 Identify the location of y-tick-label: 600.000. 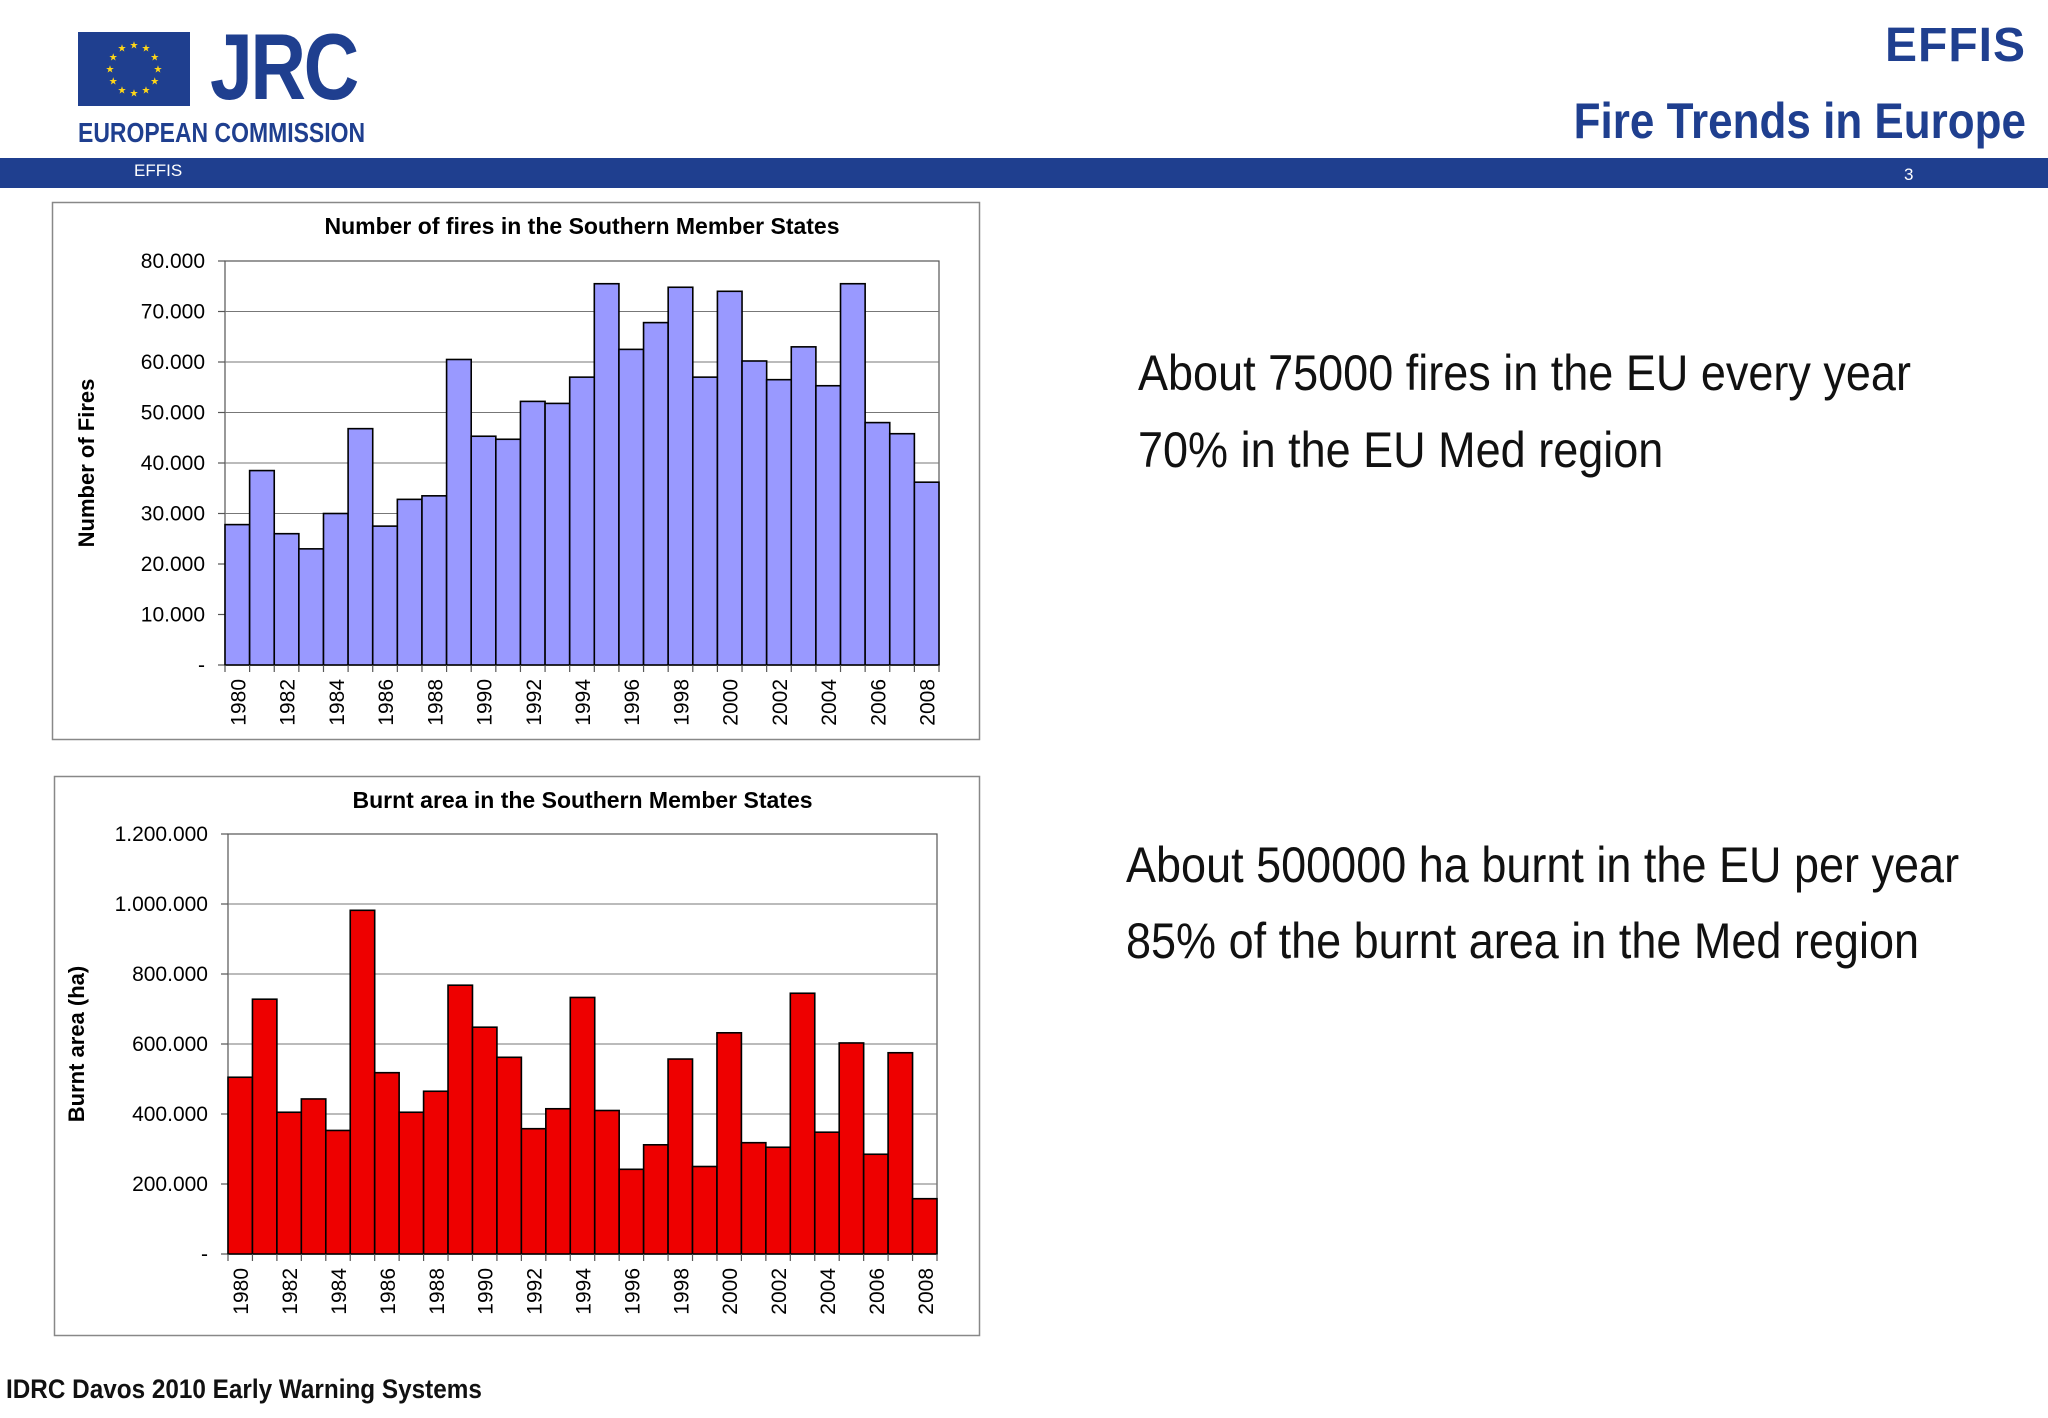
(170, 1044).